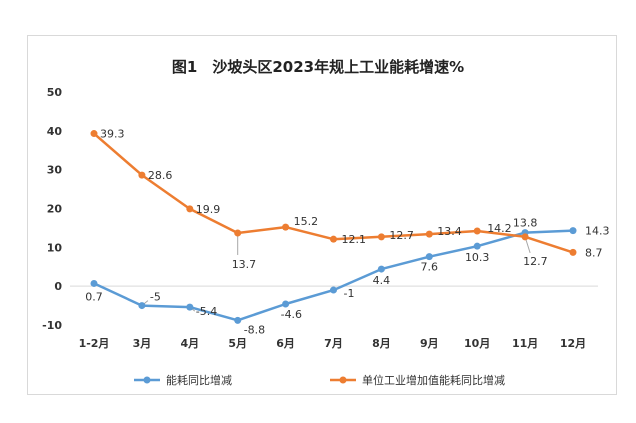 The image size is (636, 423). I want to click on data-label: 12.1, so click(354, 239).